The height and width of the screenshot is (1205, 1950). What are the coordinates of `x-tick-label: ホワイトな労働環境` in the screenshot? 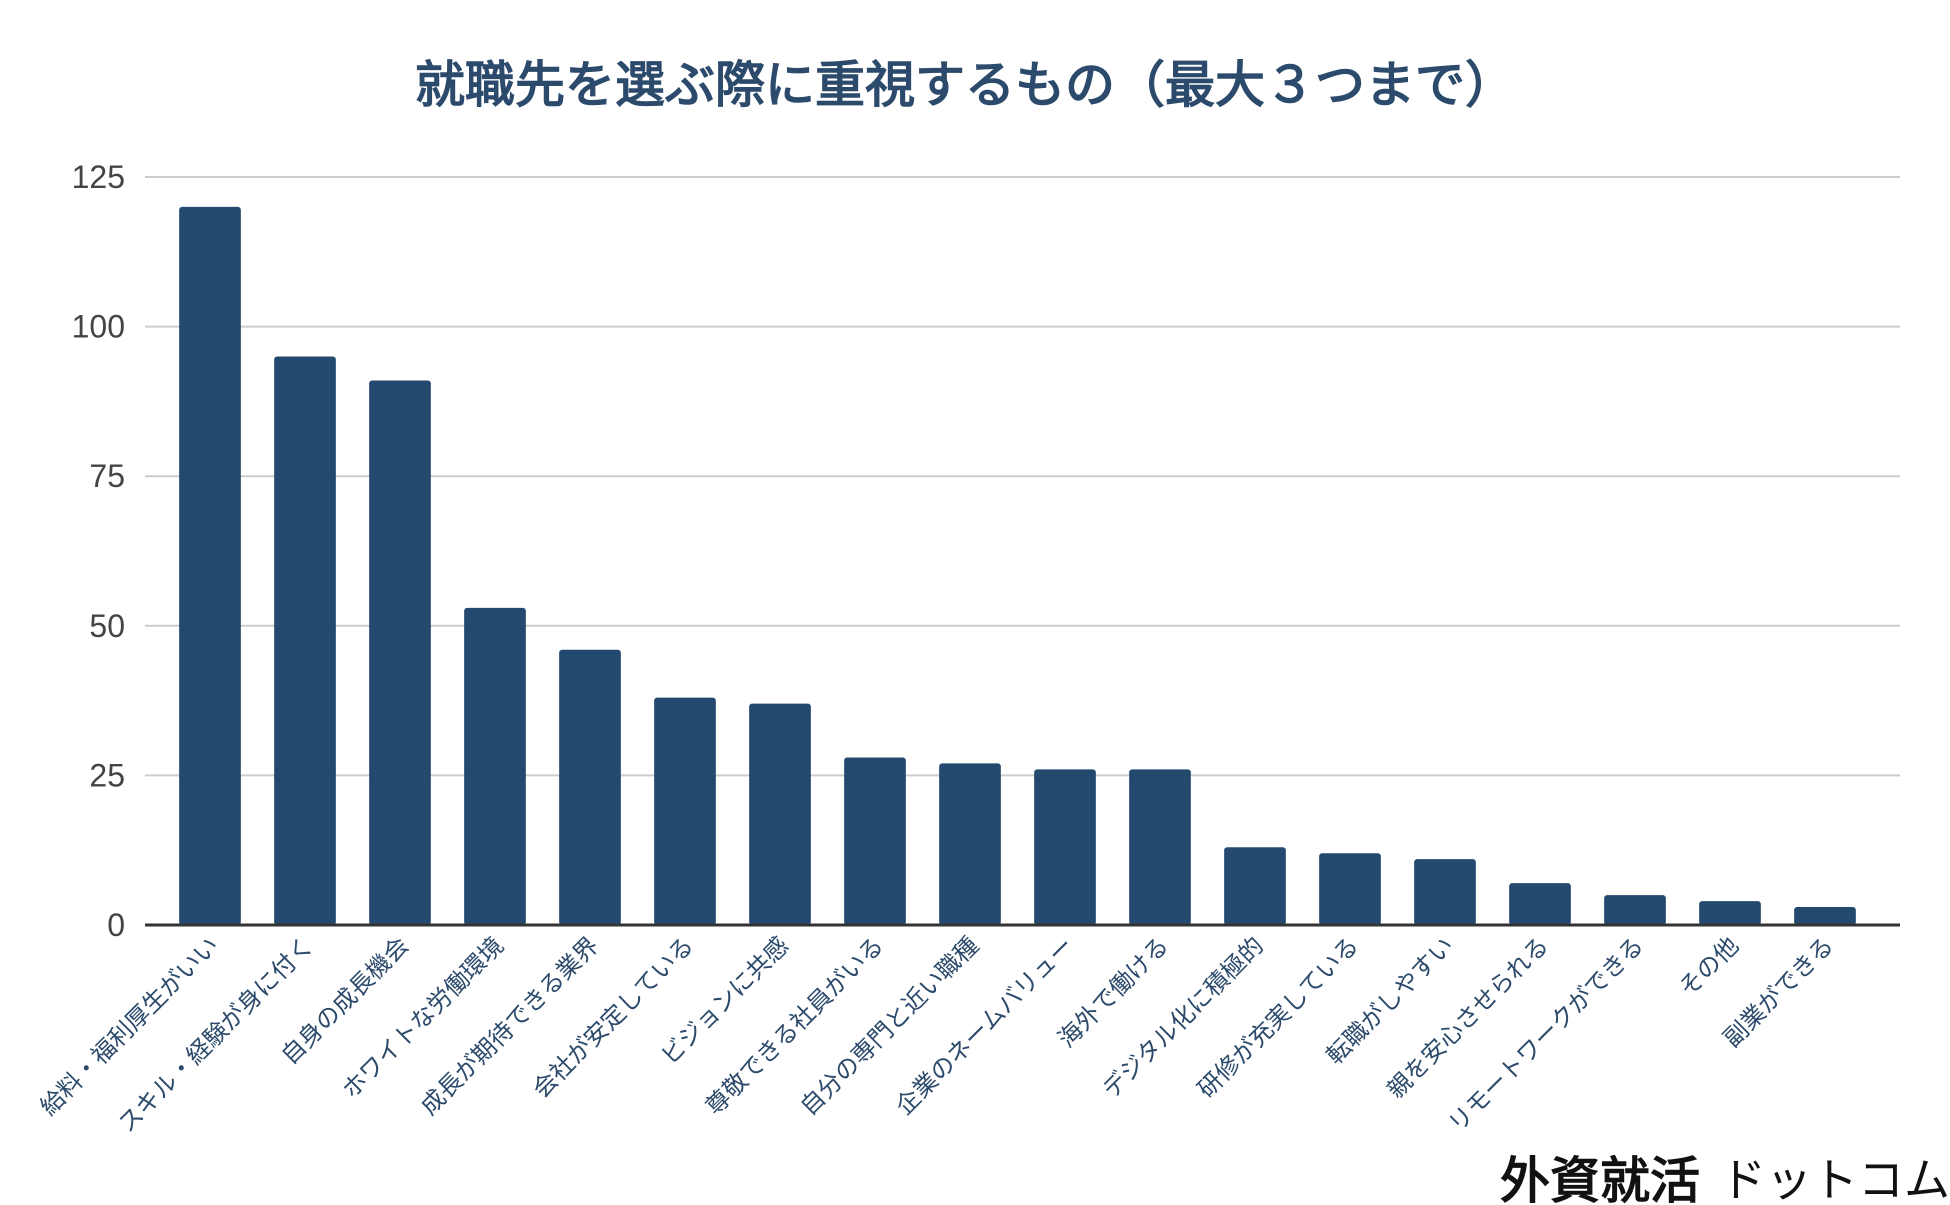 It's located at (423, 1017).